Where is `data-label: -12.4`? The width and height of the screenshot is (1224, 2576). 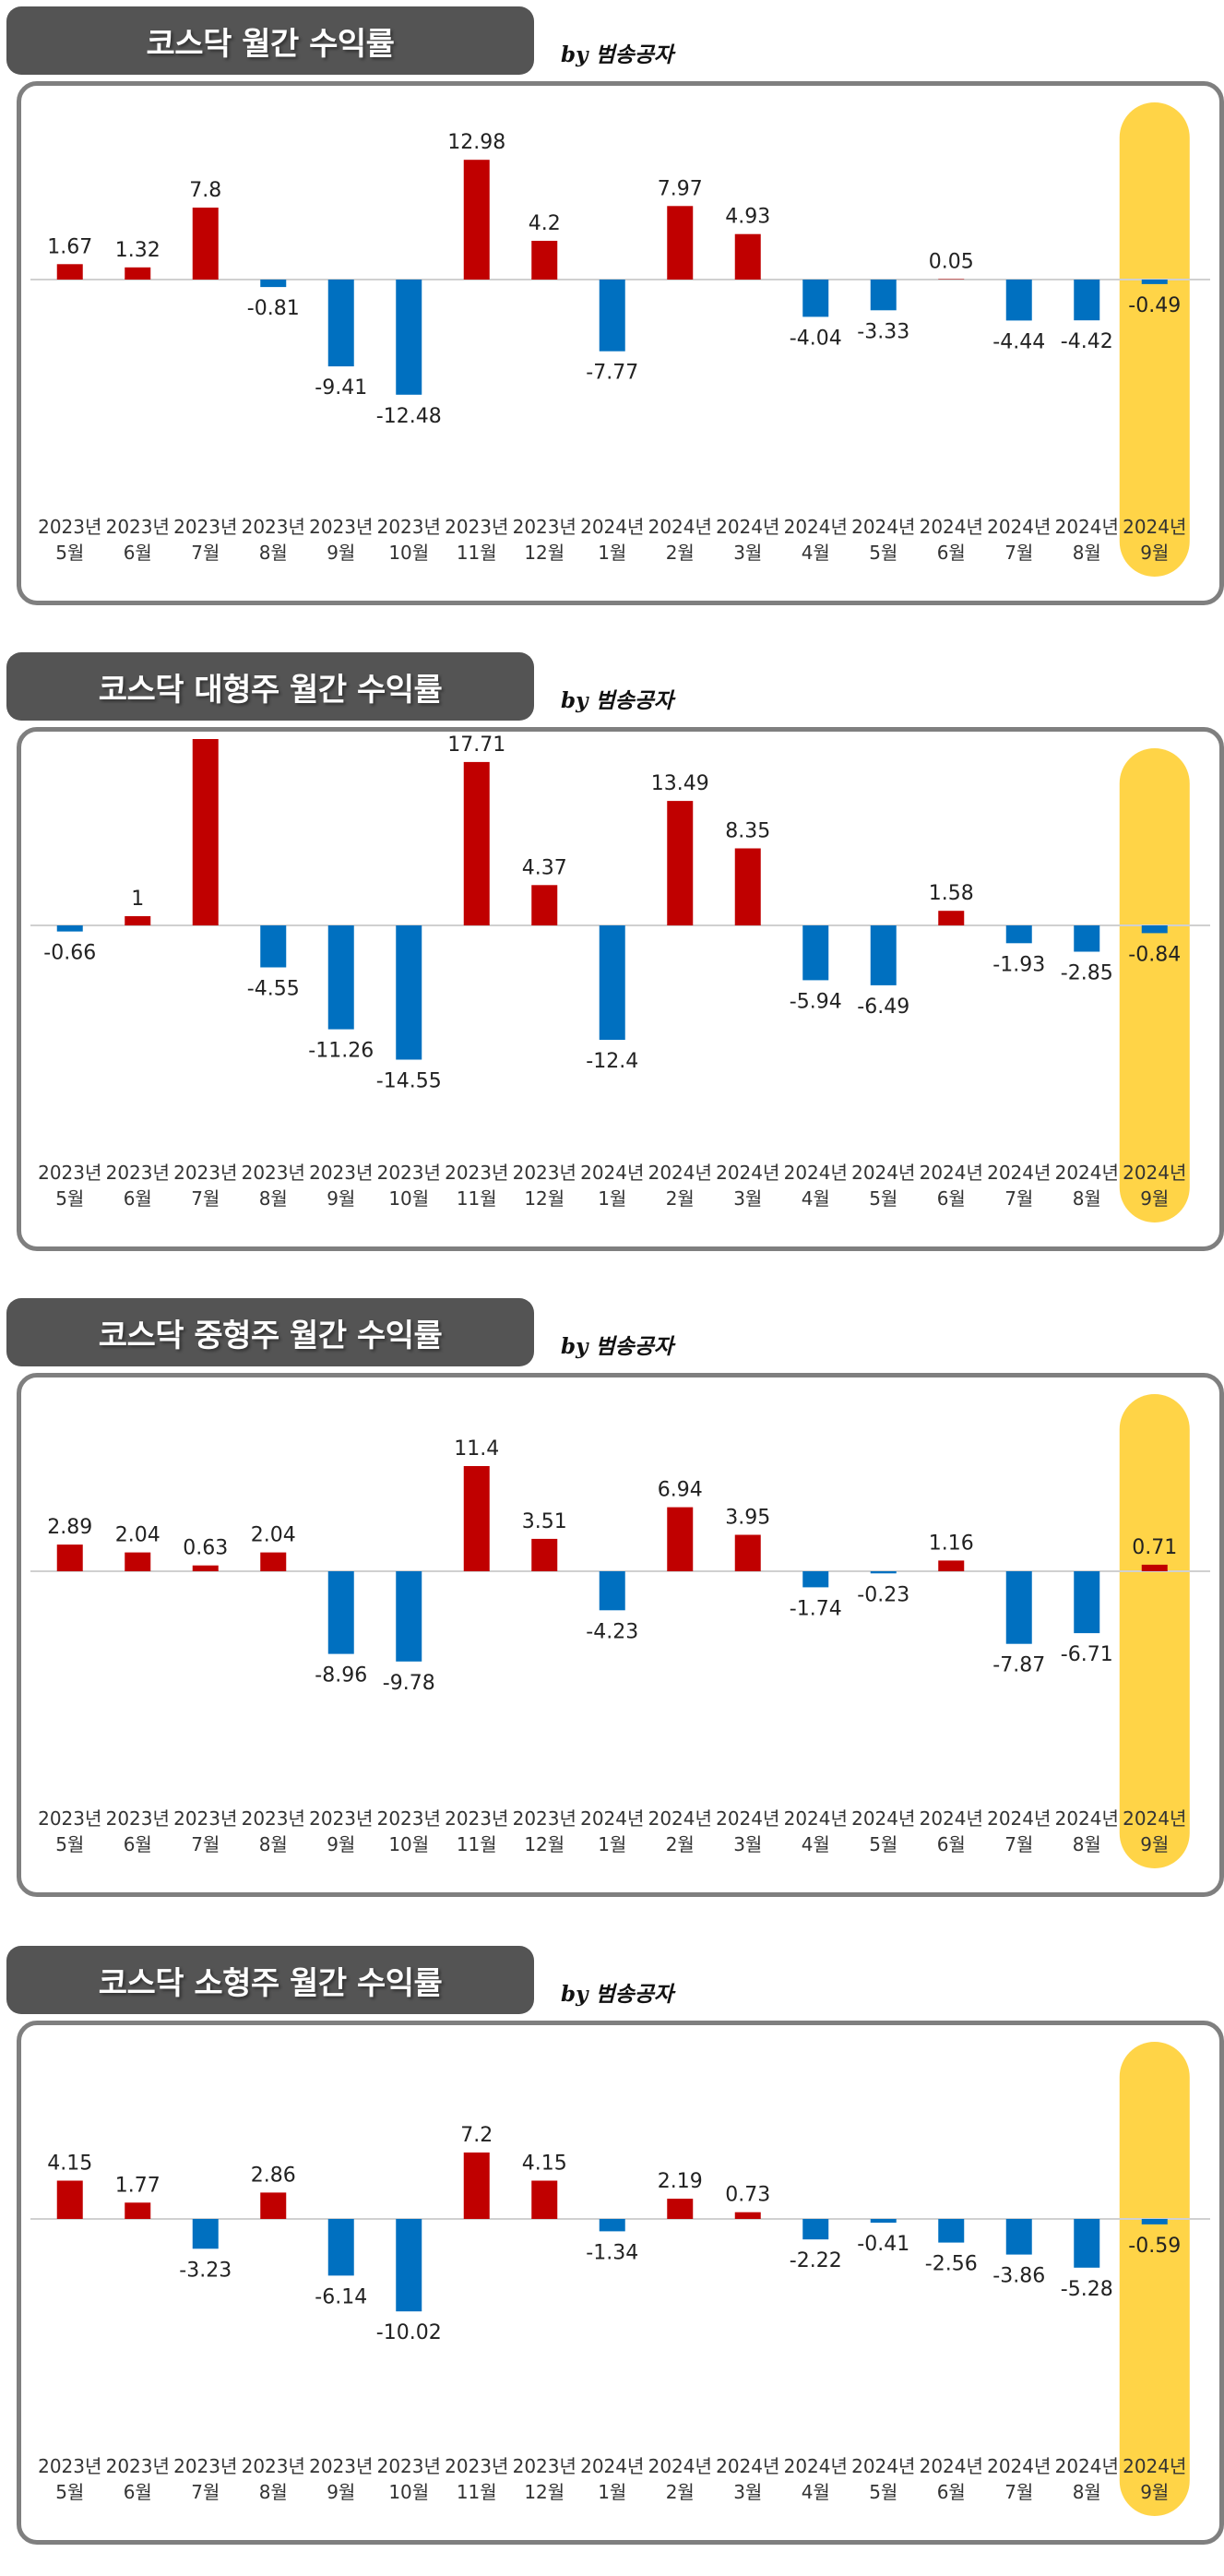 data-label: -12.4 is located at coordinates (612, 1061).